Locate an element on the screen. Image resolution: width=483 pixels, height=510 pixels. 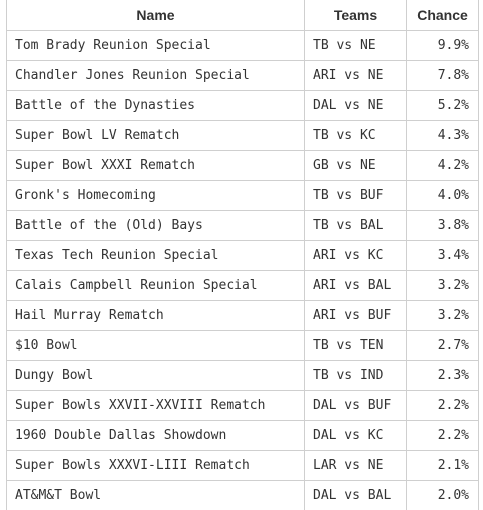
cell-teams: ARI vs BUF is located at coordinates (355, 315).